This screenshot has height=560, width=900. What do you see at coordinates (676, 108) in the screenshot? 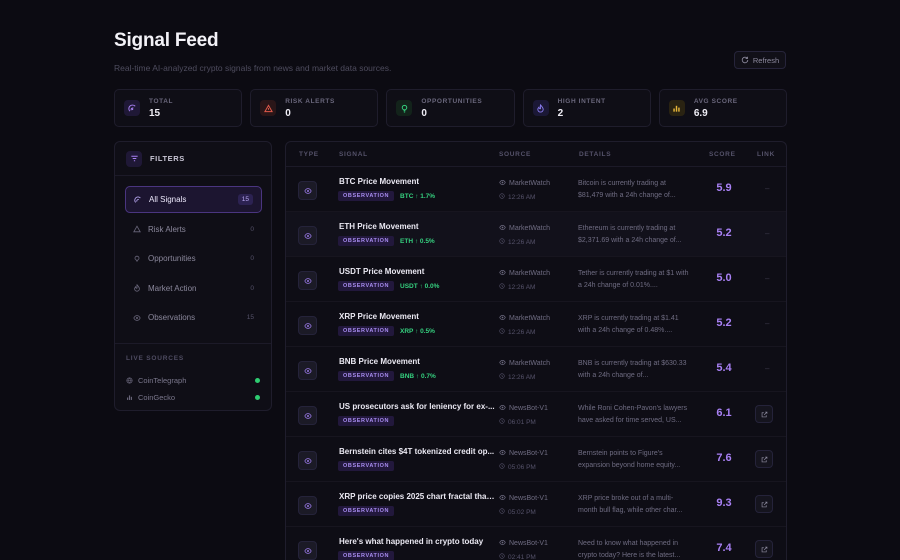
I see `bar-chart-icon` at bounding box center [676, 108].